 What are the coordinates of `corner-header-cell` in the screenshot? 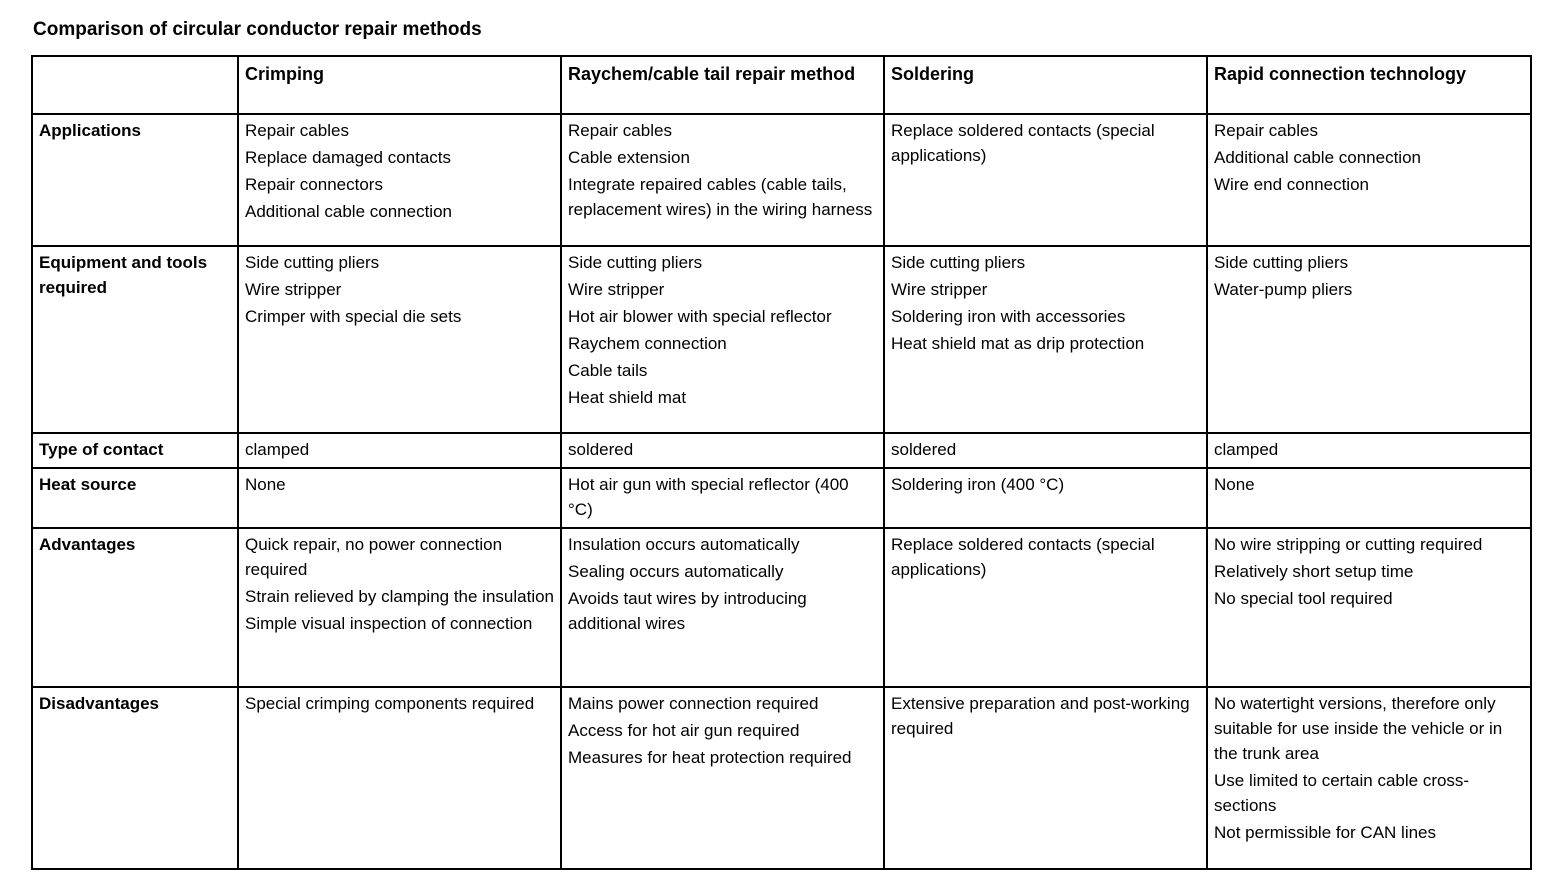 It's located at (135, 85).